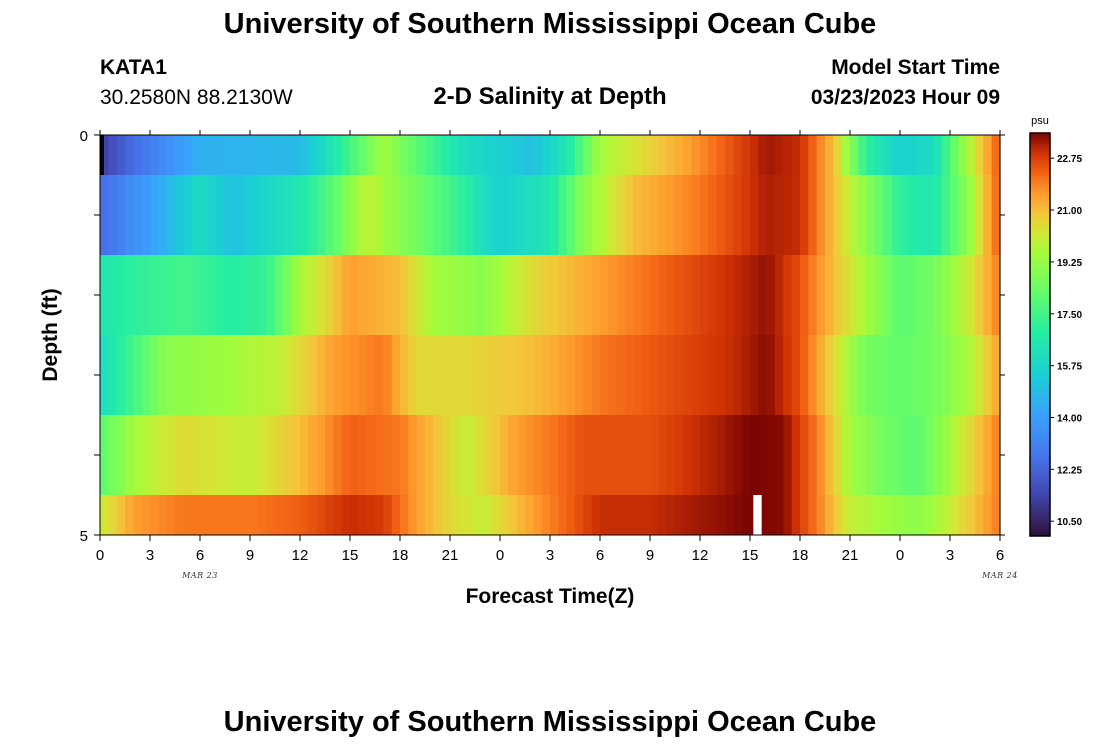 This screenshot has width=1100, height=750. Describe the element at coordinates (550, 555) in the screenshot. I see `x-tick-label: 3` at that location.